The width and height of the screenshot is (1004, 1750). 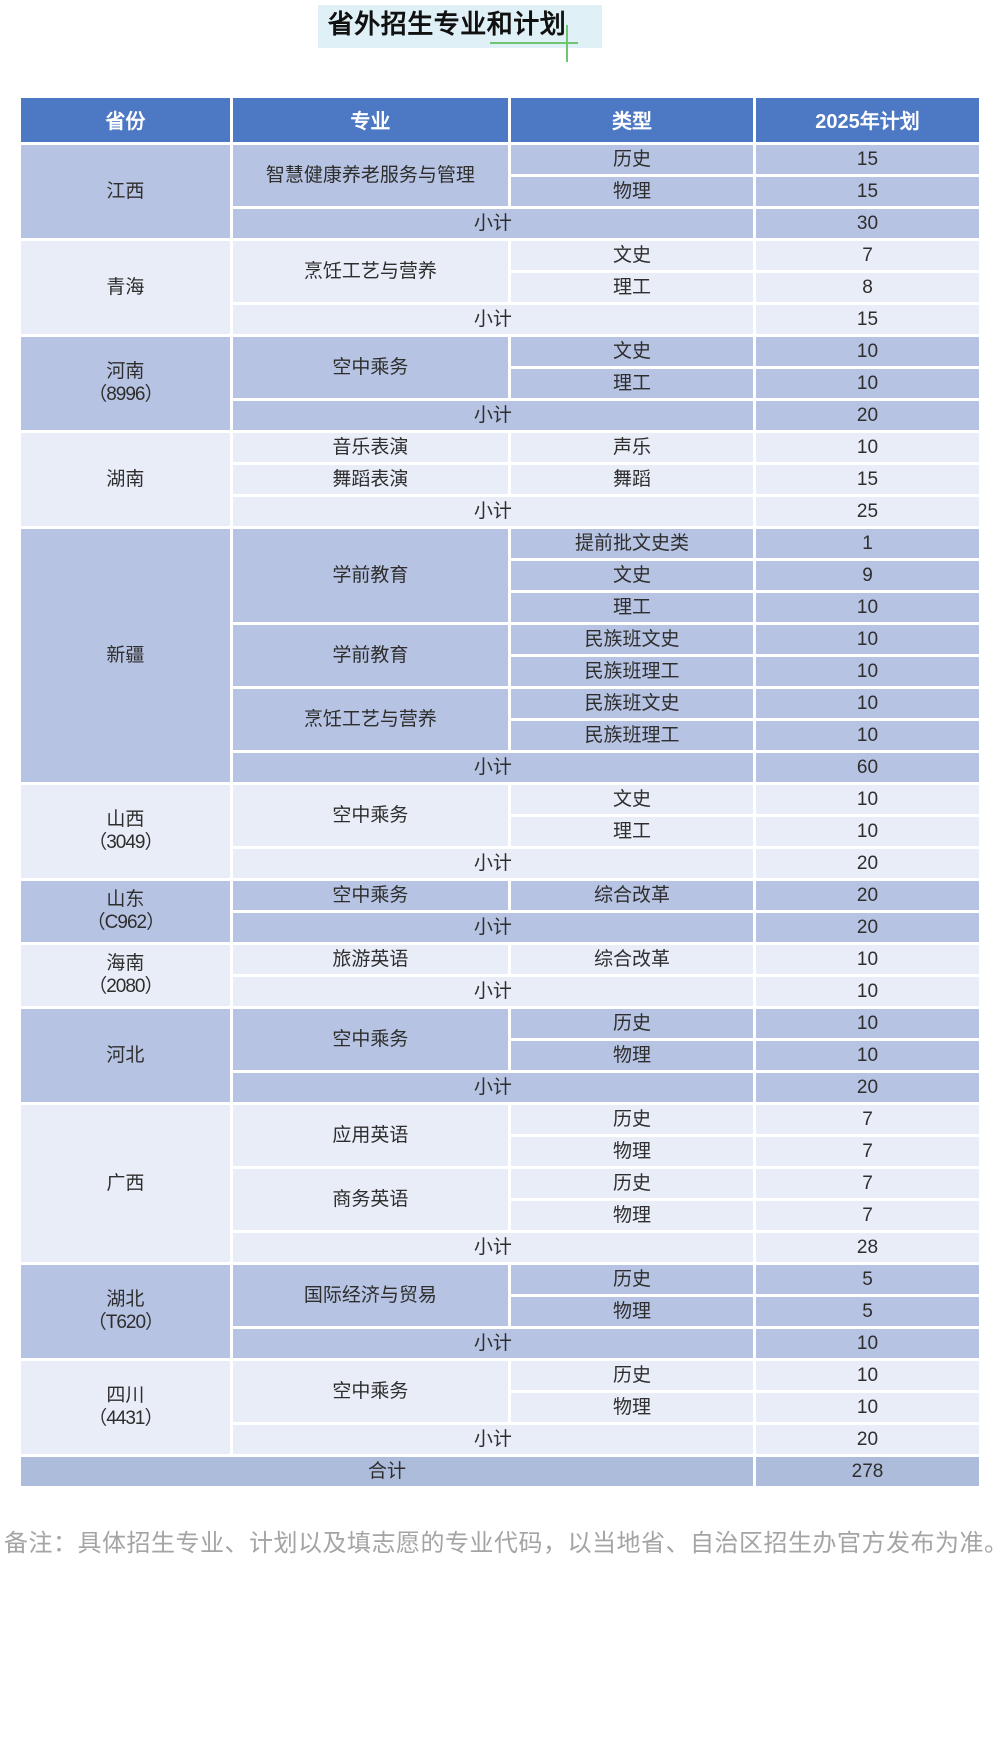 I want to click on title-row: 省外招生专业和计划, so click(x=502, y=31).